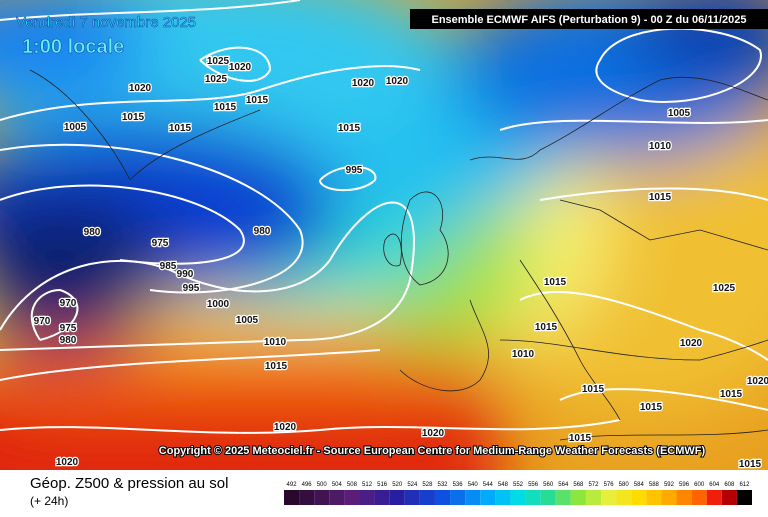 The height and width of the screenshot is (517, 768). Describe the element at coordinates (354, 170) in the screenshot. I see `isobar-label: 995` at that location.